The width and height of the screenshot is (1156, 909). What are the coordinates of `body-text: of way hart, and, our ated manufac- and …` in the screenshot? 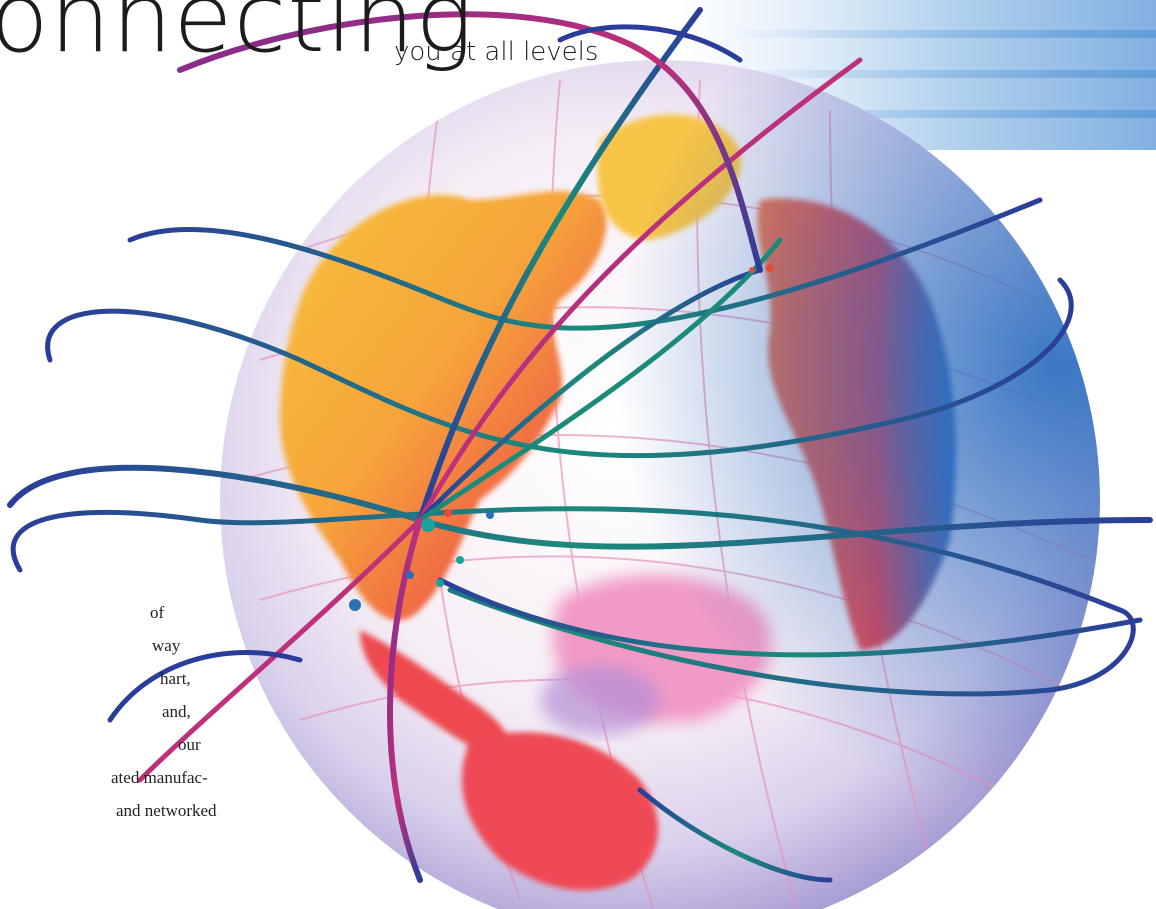 It's located at (108, 711).